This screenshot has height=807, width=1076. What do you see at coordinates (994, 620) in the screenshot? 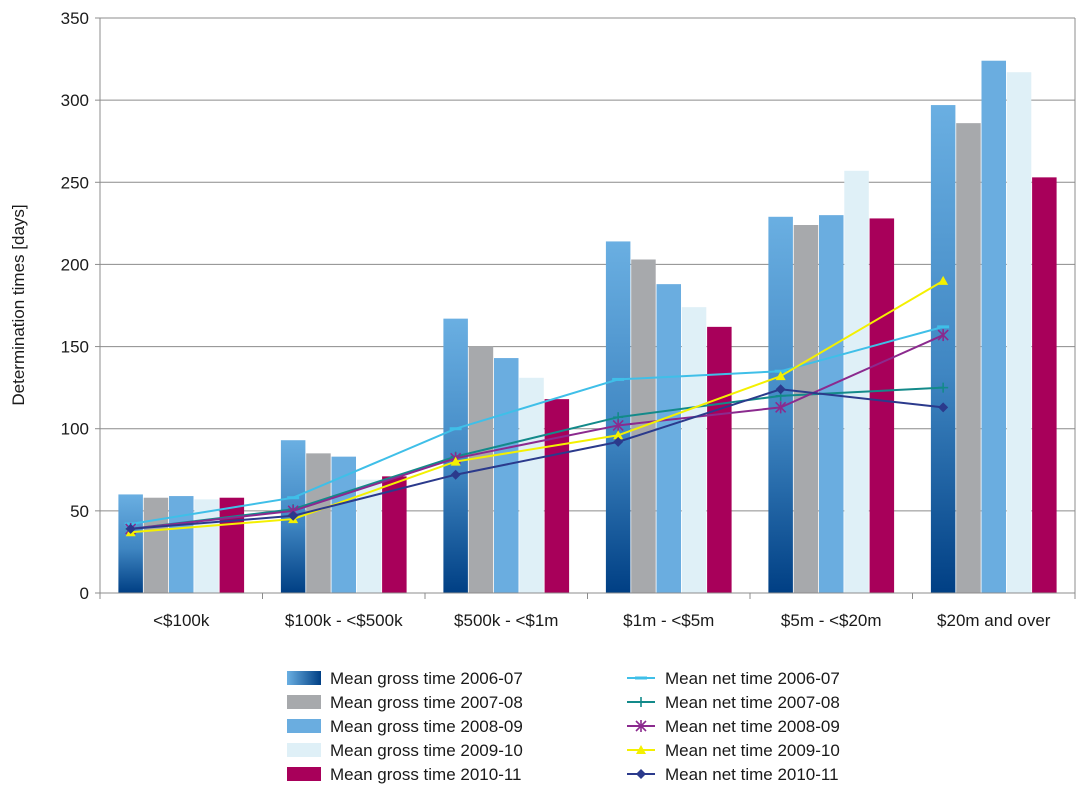
I see `x-tick-label: $20m and over` at bounding box center [994, 620].